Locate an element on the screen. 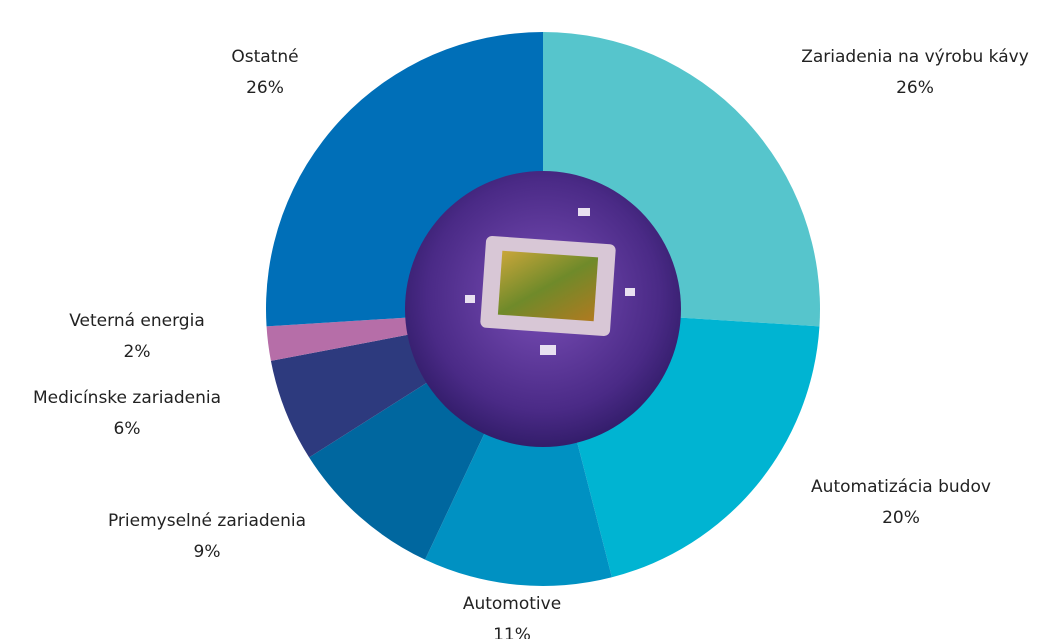 Image resolution: width=1055 pixels, height=639 pixels. slice-value-label: 20% is located at coordinates (901, 518).